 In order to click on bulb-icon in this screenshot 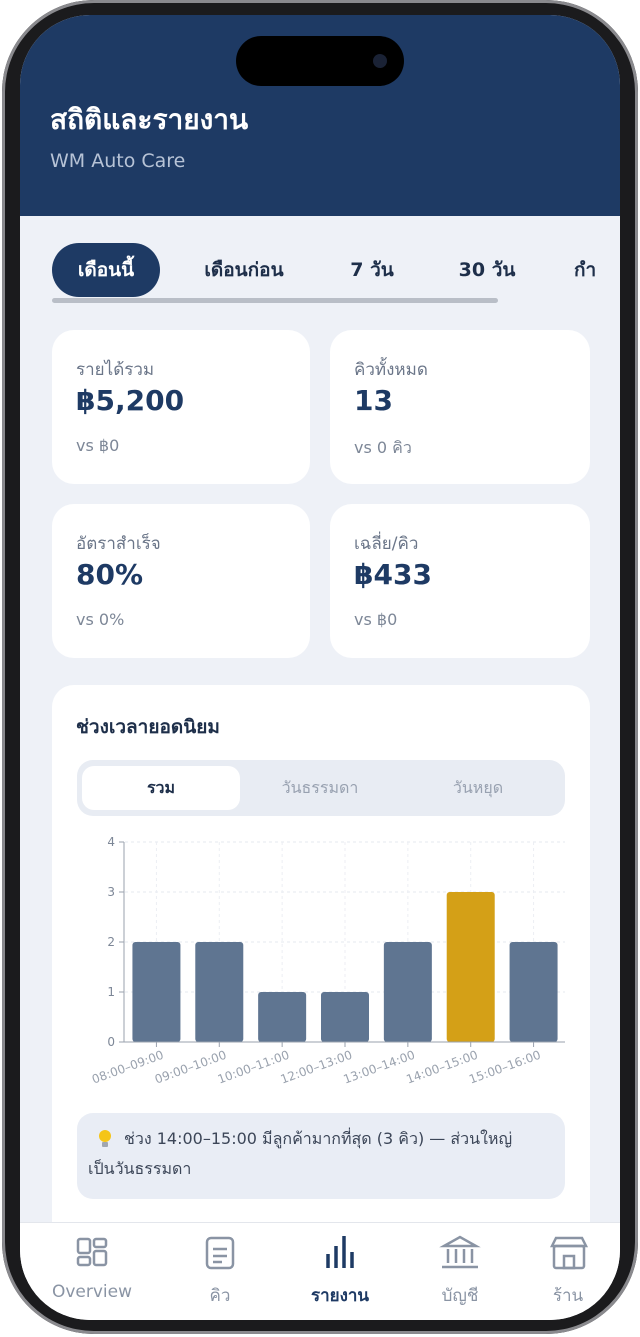, I will do `click(105, 1138)`.